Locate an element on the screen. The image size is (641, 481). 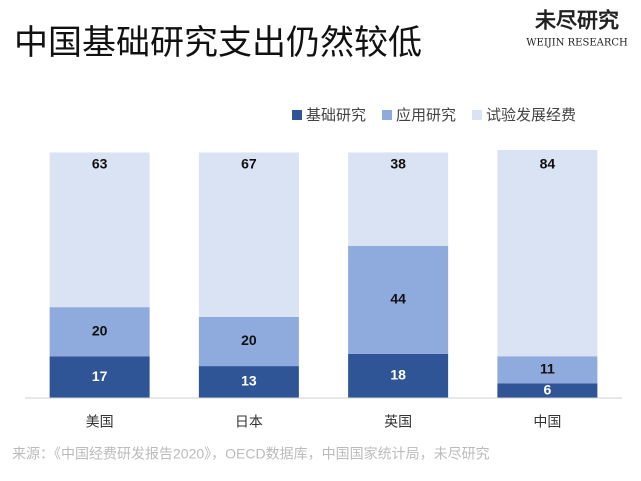
legend-label: 应用研究 is located at coordinates (426, 115).